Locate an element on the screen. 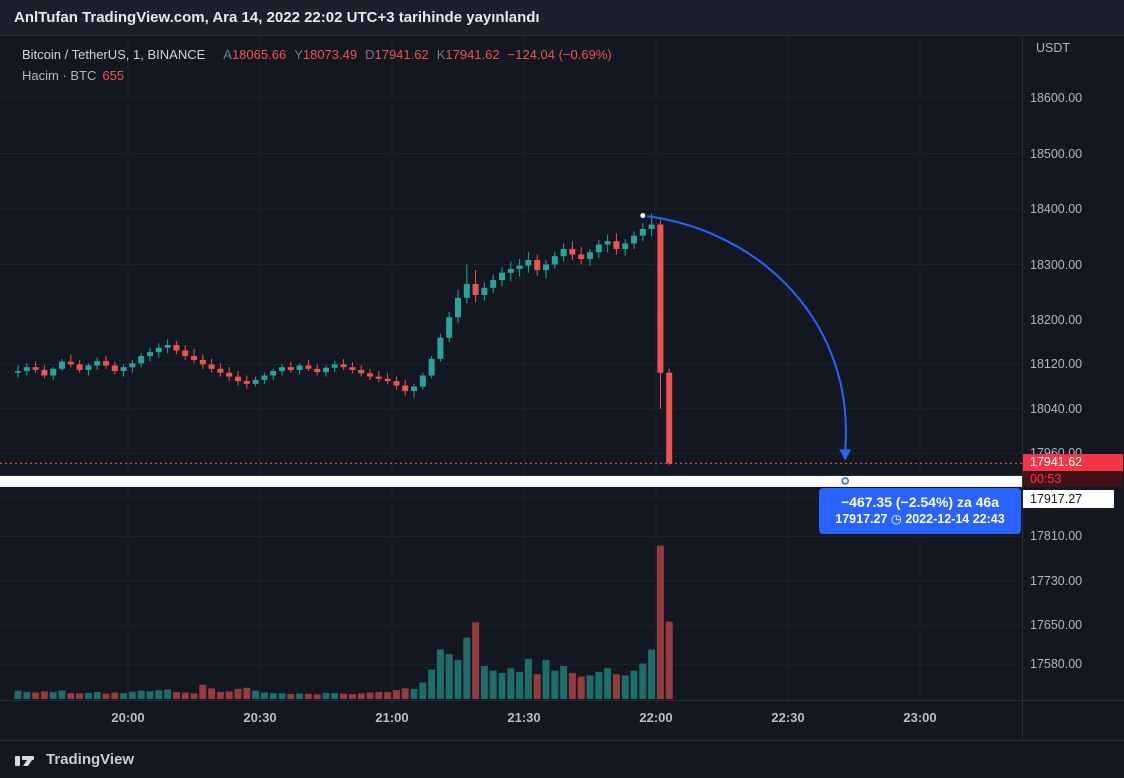  measure-change-text: −467.35 (−2.54%) za 46a is located at coordinates (919, 502).